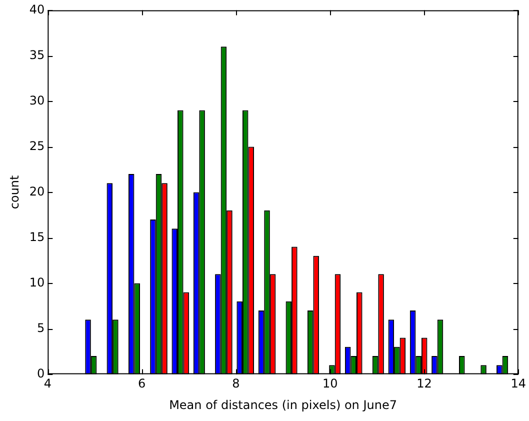 Image resolution: width=529 pixels, height=421 pixels. Describe the element at coordinates (37, 145) in the screenshot. I see `y-tick-label: 25` at that location.